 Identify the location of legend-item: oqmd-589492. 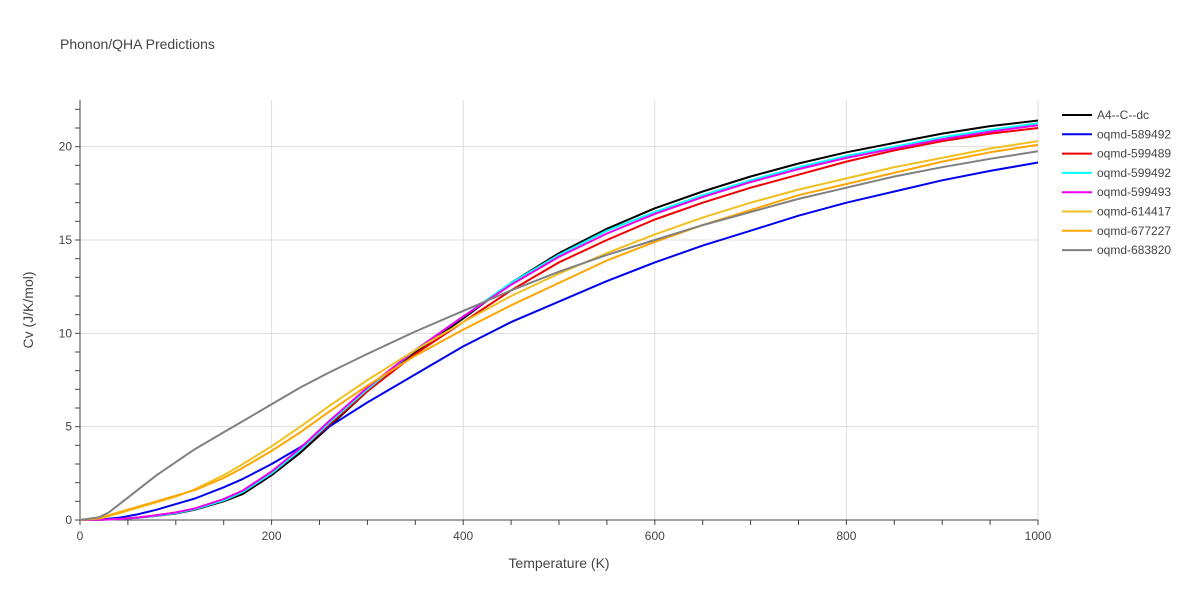
(1116, 134).